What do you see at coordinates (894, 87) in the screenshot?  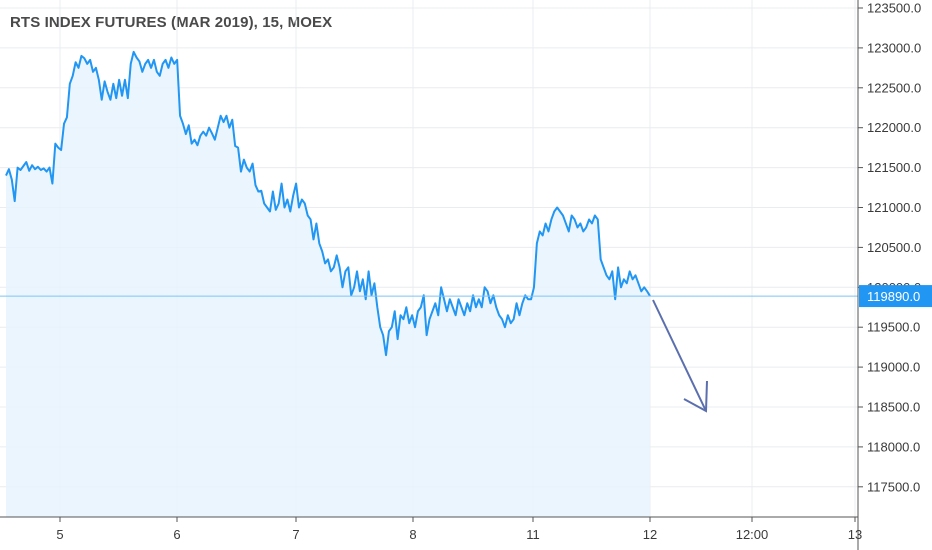 I see `y-tick-label: 122500.0` at bounding box center [894, 87].